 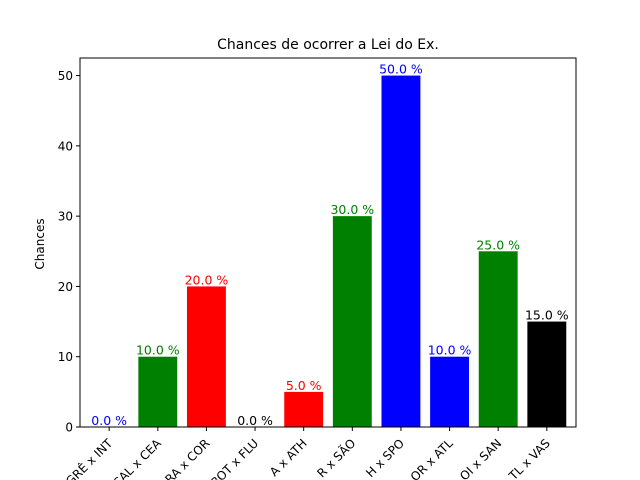 I want to click on x-tick-label-9: OI x SAN, so click(x=480, y=458).